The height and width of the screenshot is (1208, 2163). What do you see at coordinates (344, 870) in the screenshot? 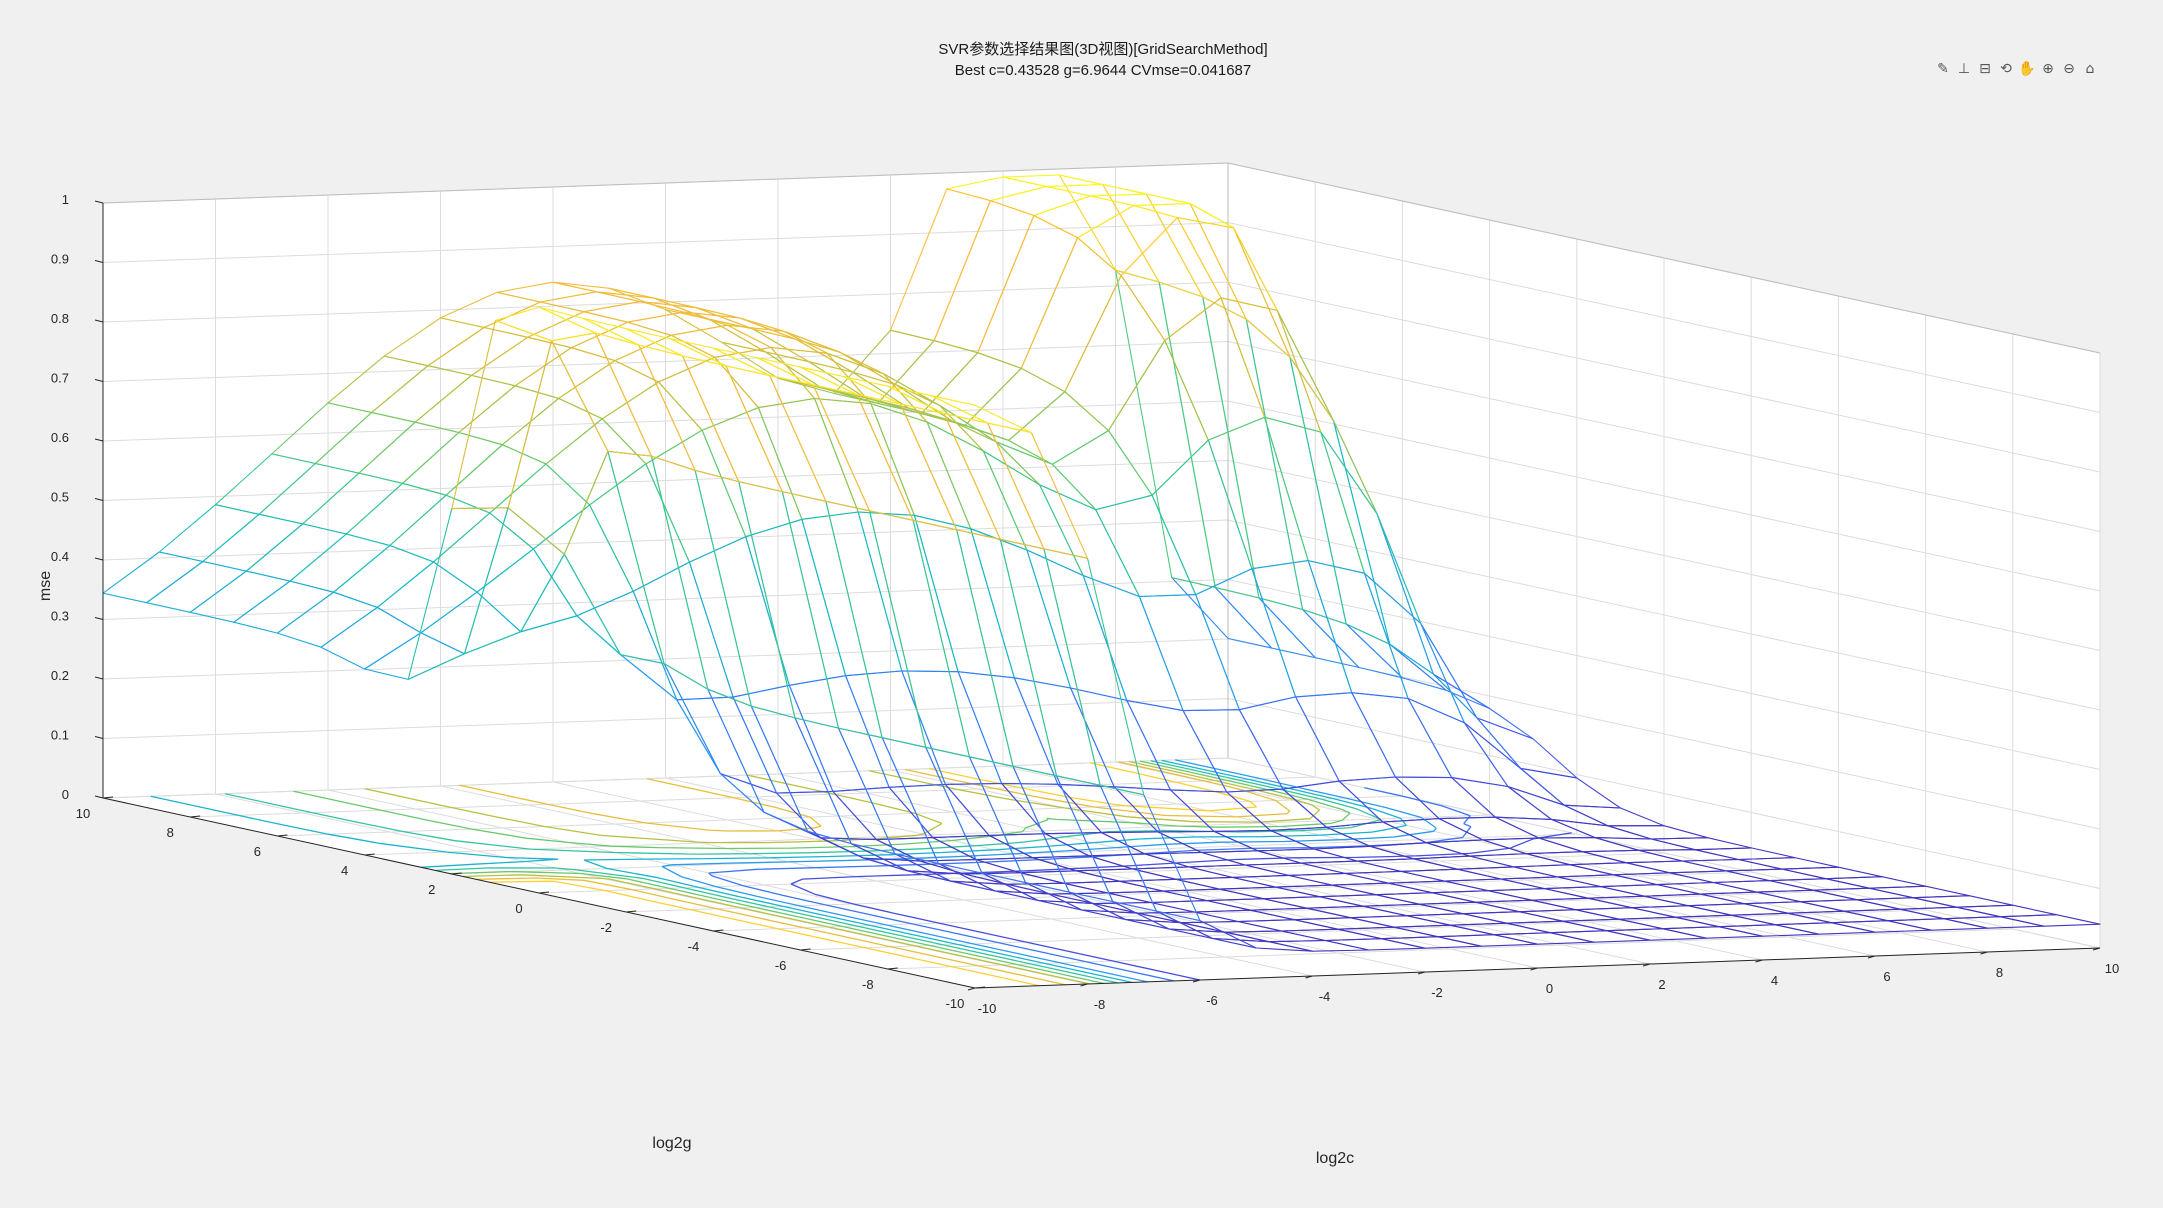
I see `y-tick-label: 4` at bounding box center [344, 870].